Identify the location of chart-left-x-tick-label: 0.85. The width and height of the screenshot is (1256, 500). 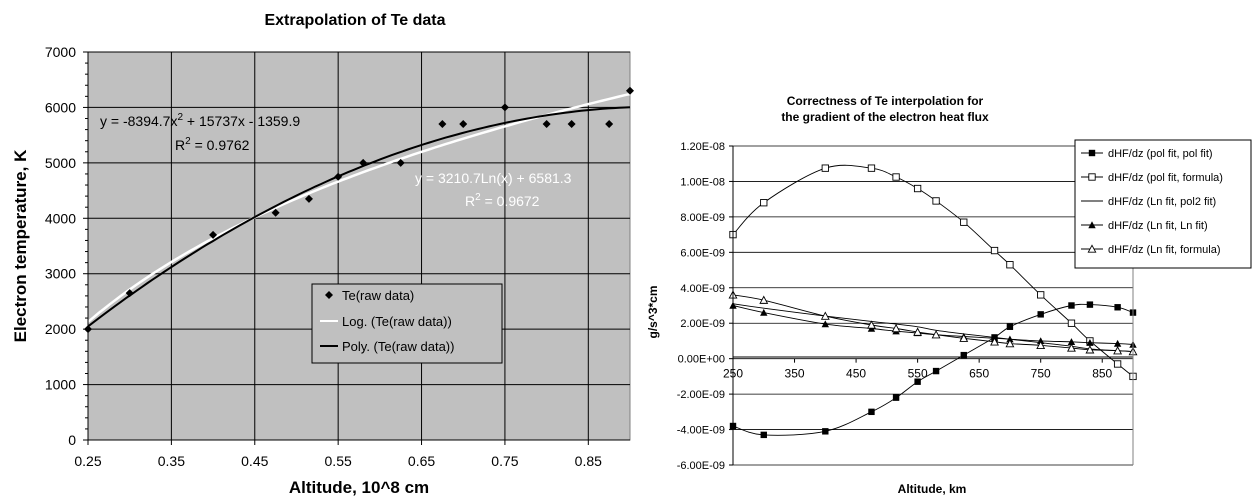
(588, 461).